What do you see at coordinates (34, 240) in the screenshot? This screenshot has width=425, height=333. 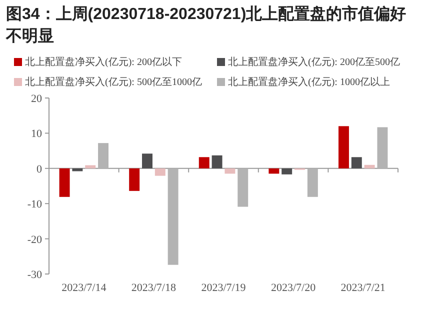 I see `y-tick-label: -20` at bounding box center [34, 240].